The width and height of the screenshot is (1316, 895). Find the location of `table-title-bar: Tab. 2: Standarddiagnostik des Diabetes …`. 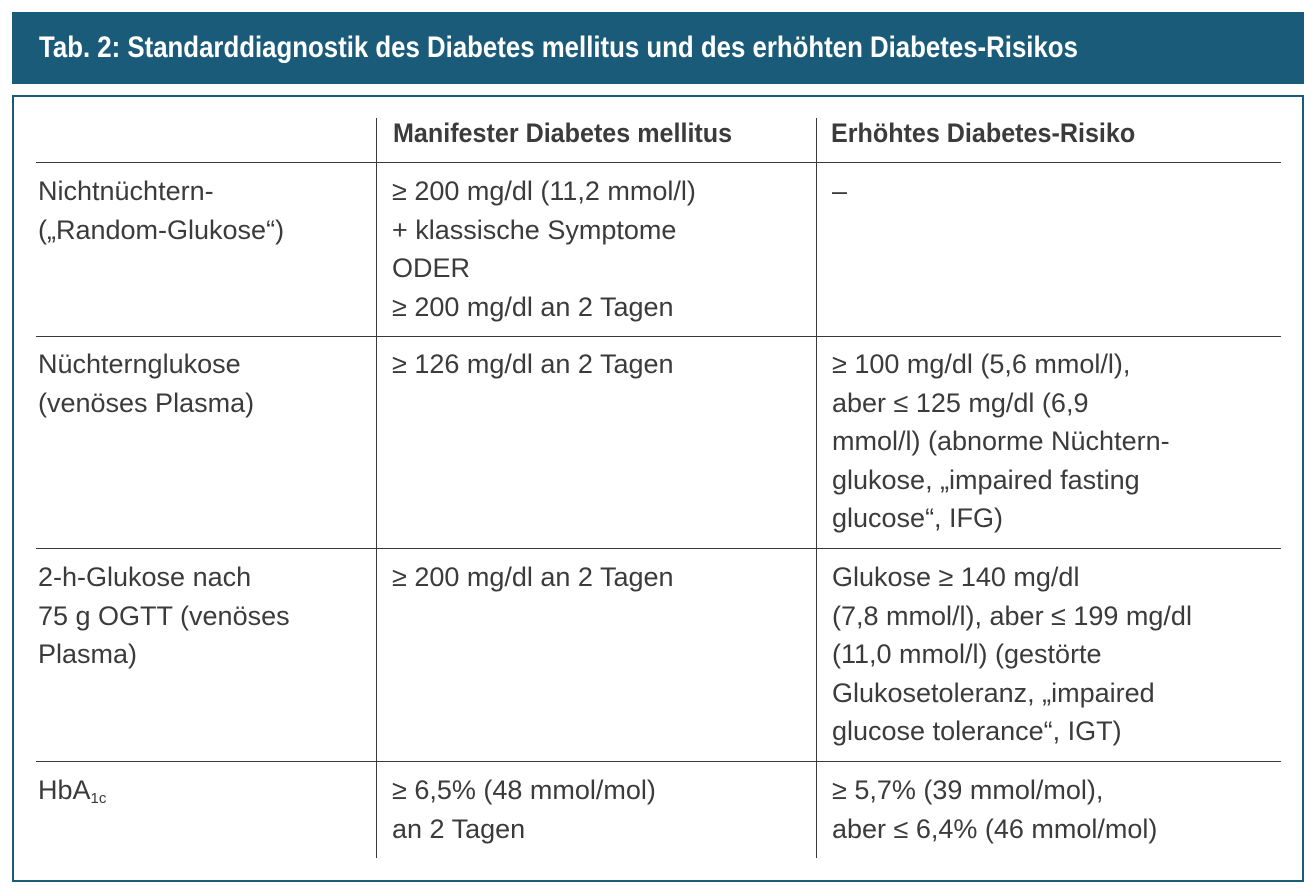

table-title-bar: Tab. 2: Standarddiagnostik des Diabetes … is located at coordinates (658, 48).